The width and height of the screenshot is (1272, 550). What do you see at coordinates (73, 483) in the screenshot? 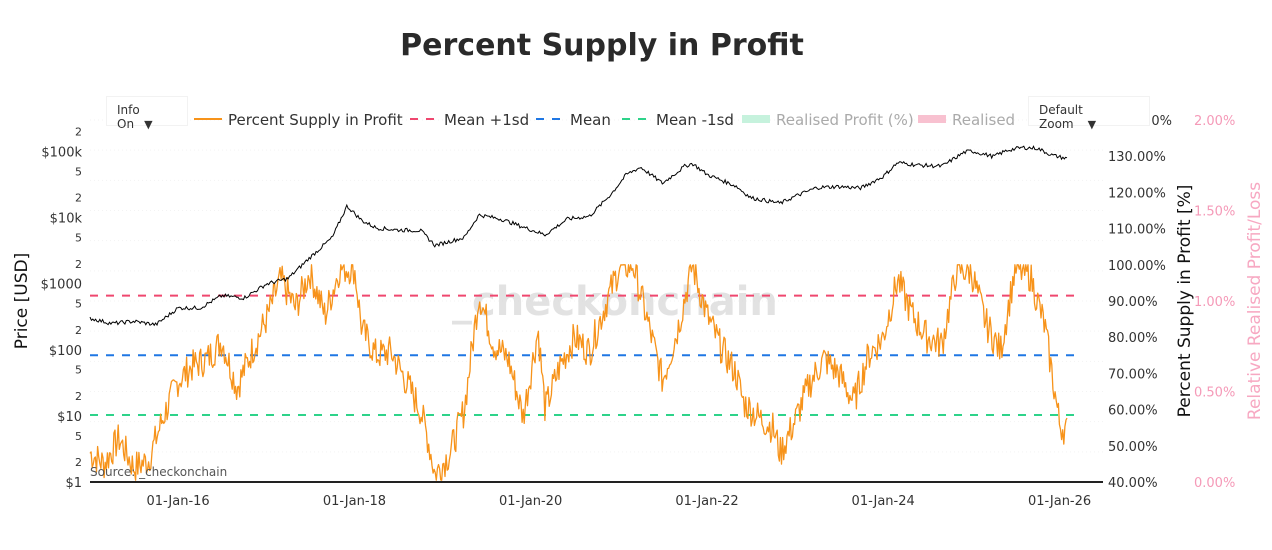
I see `y-left-tick-label: $1` at bounding box center [73, 483].